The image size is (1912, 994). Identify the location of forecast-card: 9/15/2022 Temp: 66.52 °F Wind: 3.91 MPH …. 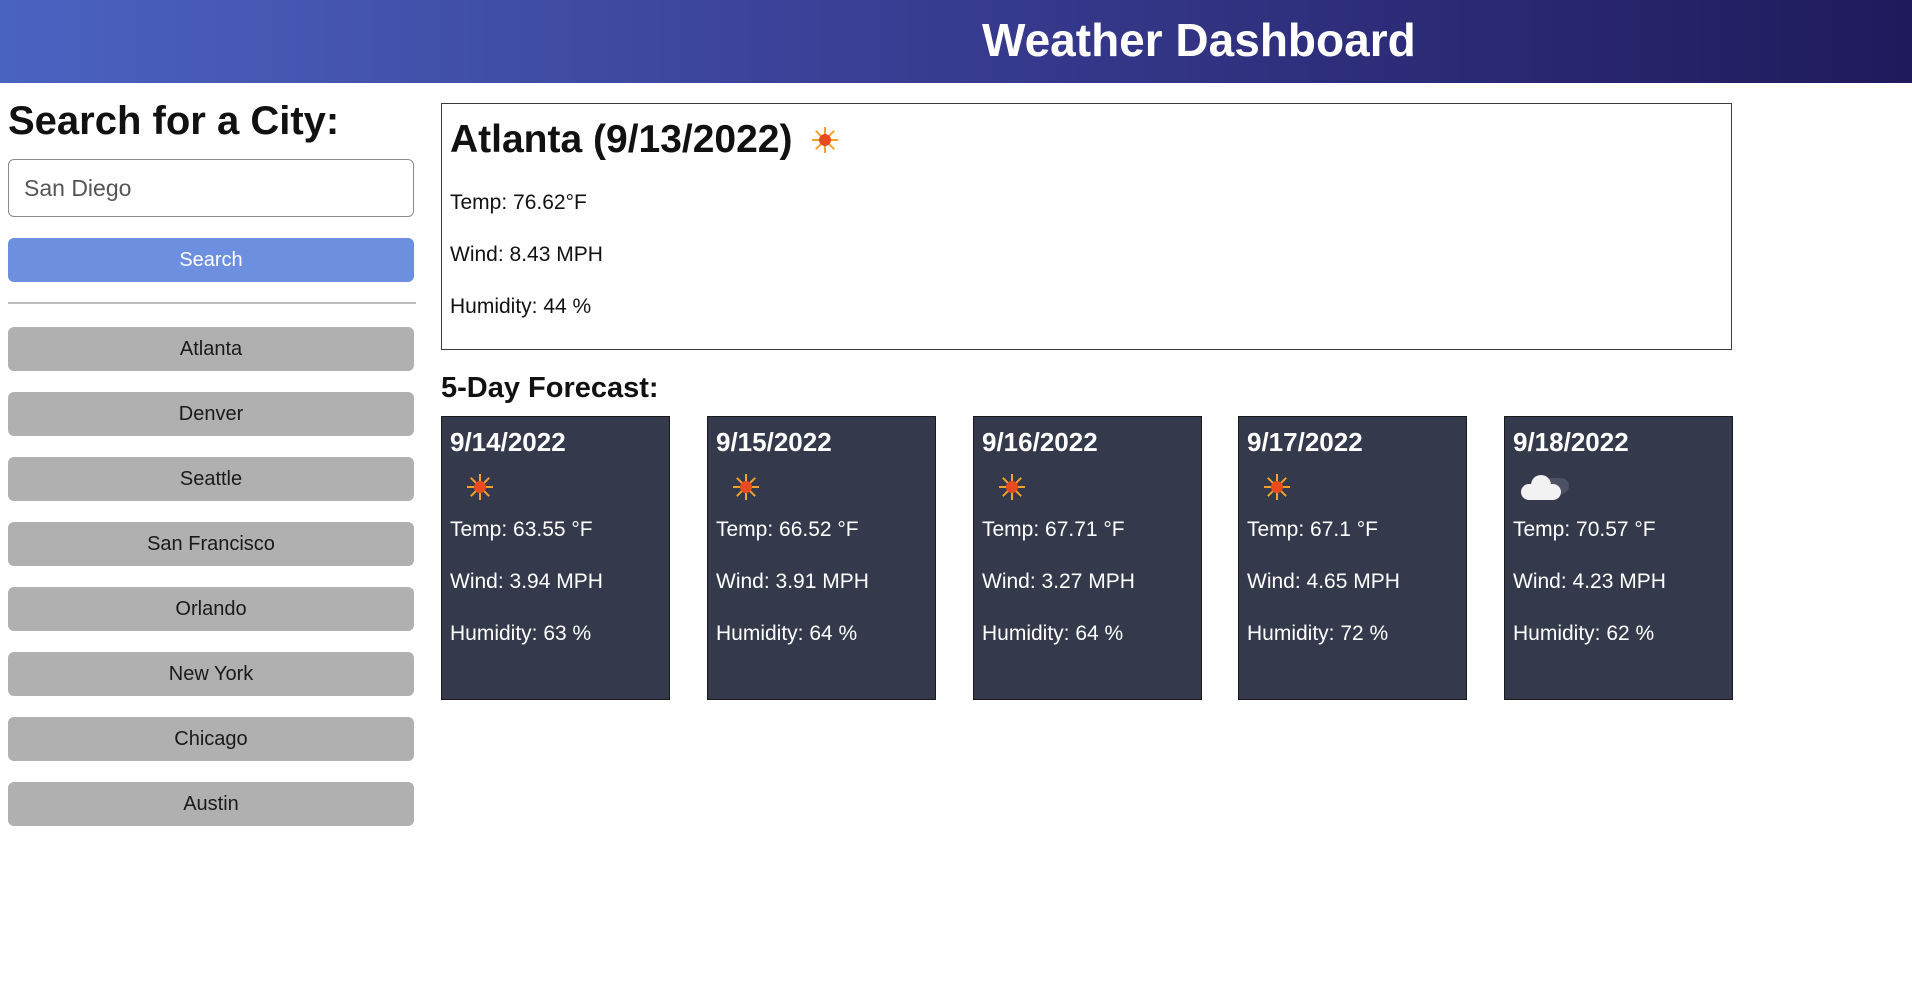
(821, 558).